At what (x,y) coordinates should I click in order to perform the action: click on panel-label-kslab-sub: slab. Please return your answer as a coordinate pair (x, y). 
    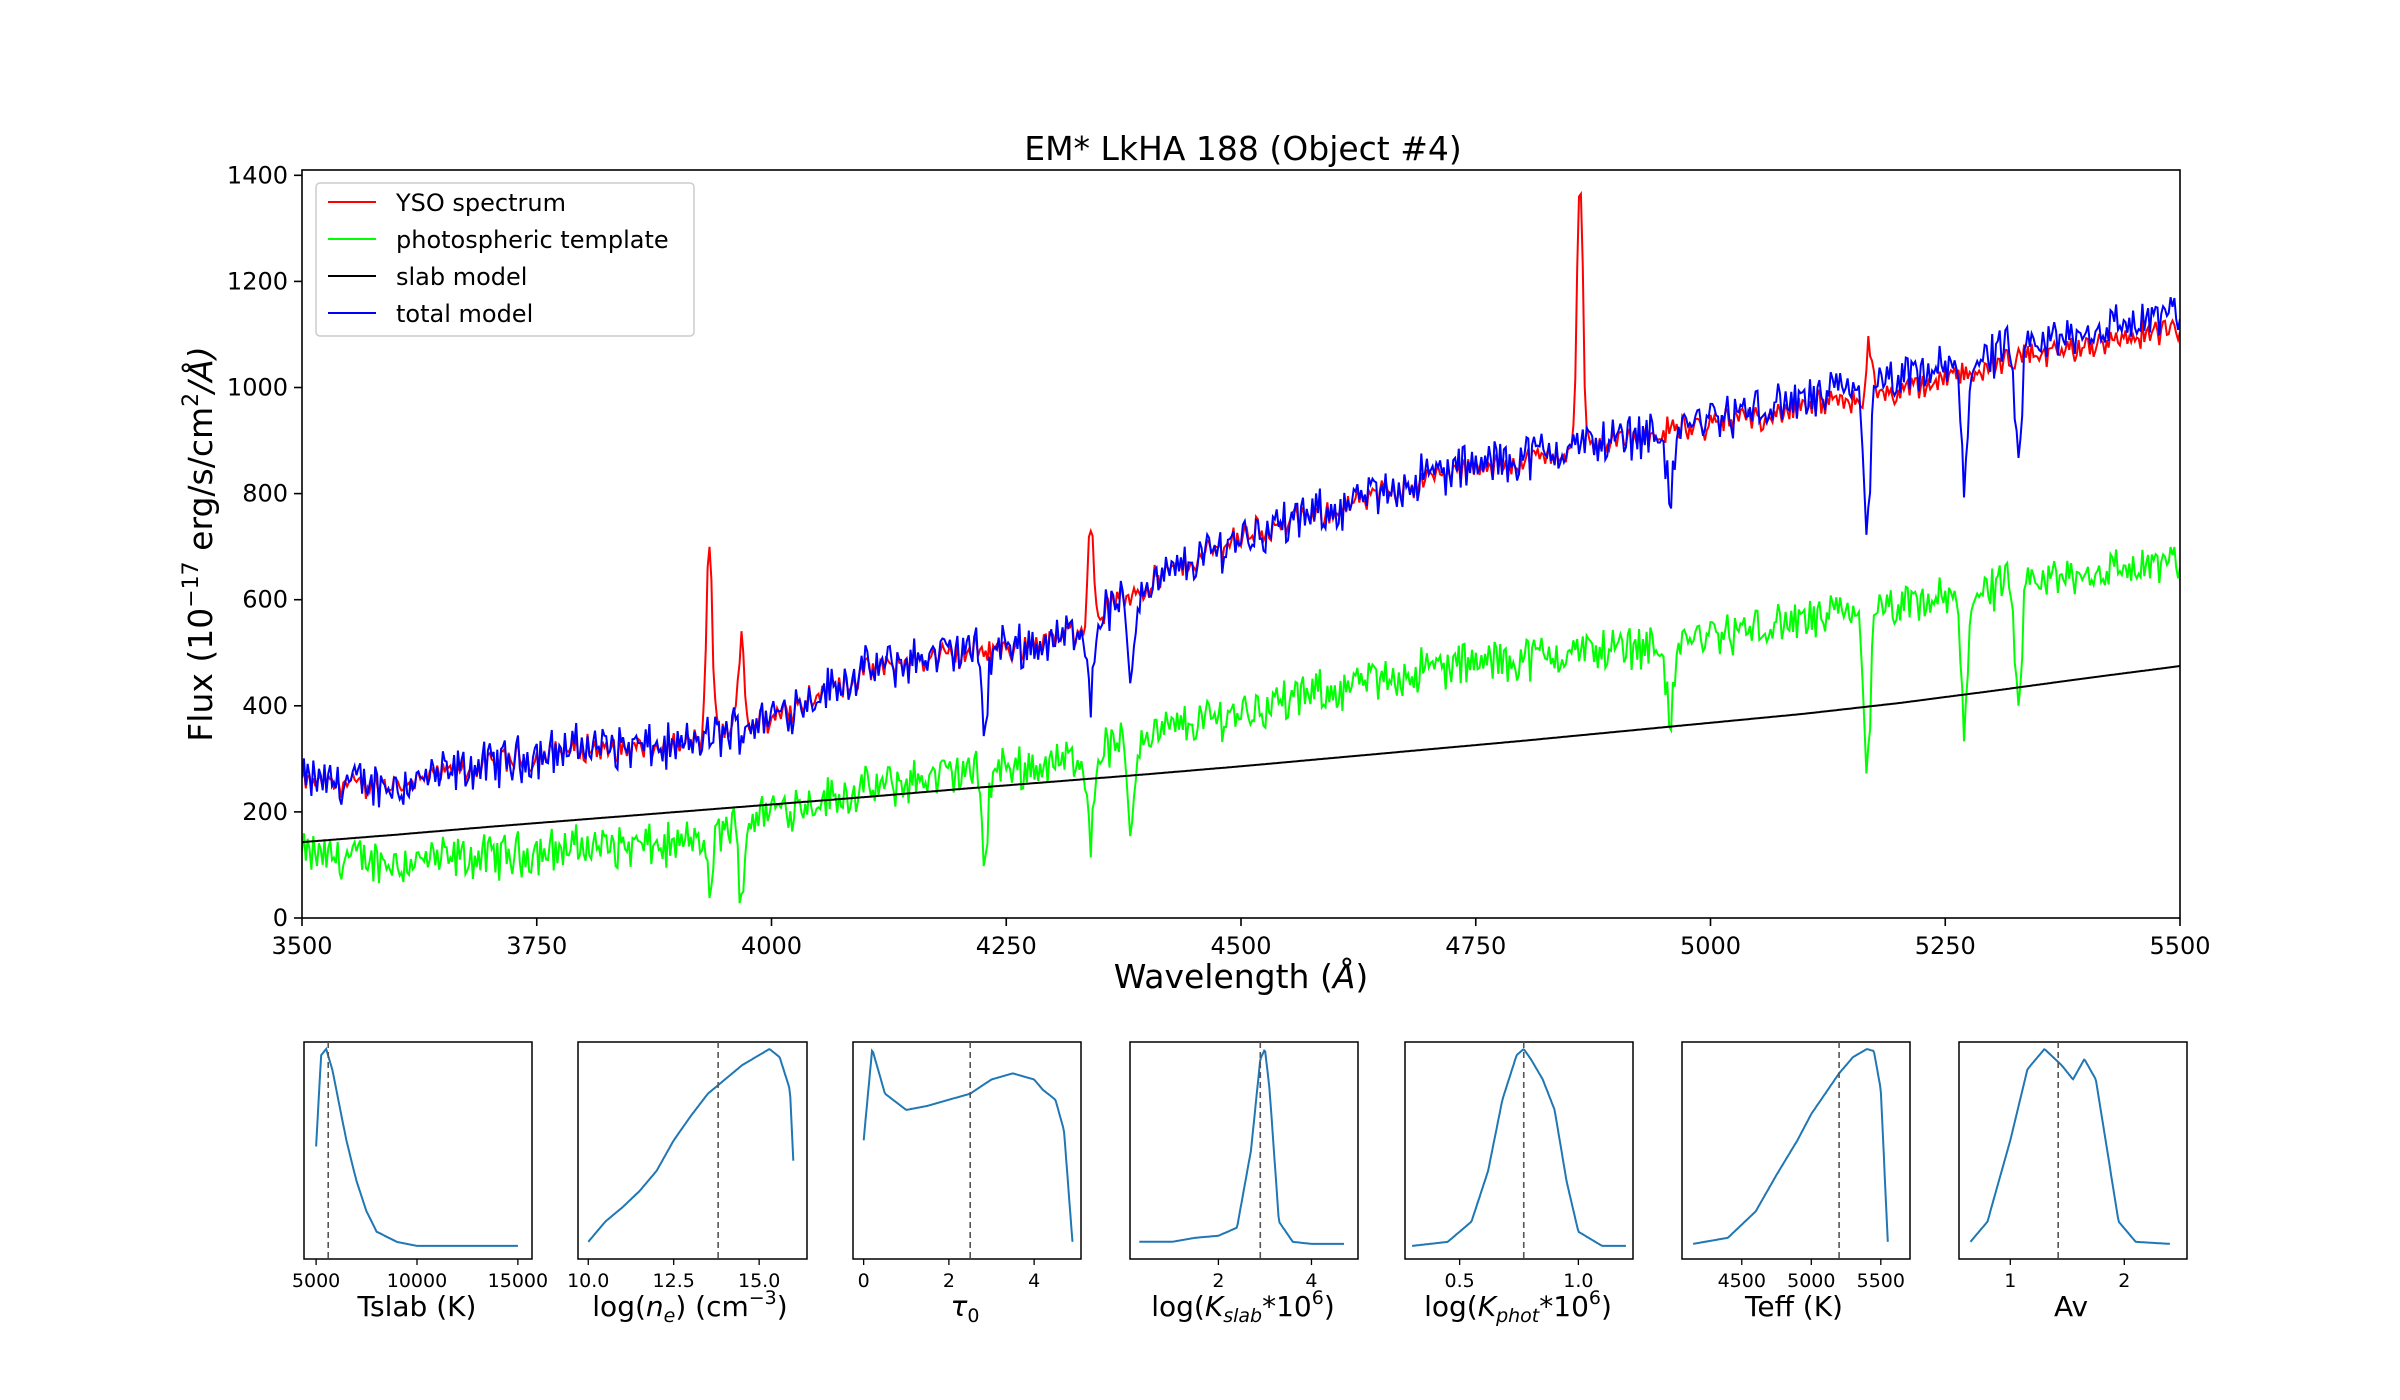
    Looking at the image, I should click on (1242, 1316).